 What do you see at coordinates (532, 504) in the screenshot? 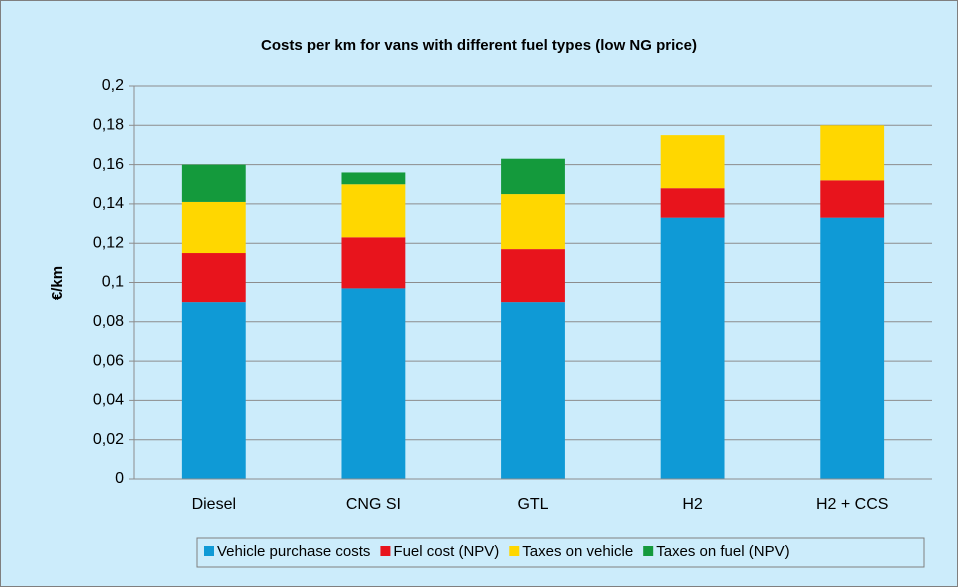
I see `x-tick-label: GTL` at bounding box center [532, 504].